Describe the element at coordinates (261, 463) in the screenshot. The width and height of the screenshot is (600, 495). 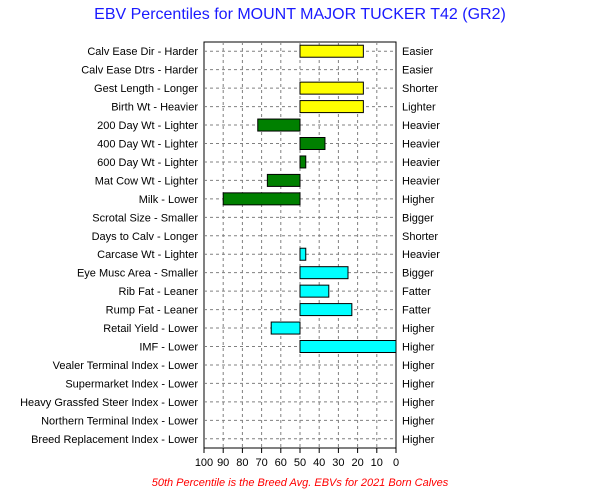
I see `x-tick-label: 70` at that location.